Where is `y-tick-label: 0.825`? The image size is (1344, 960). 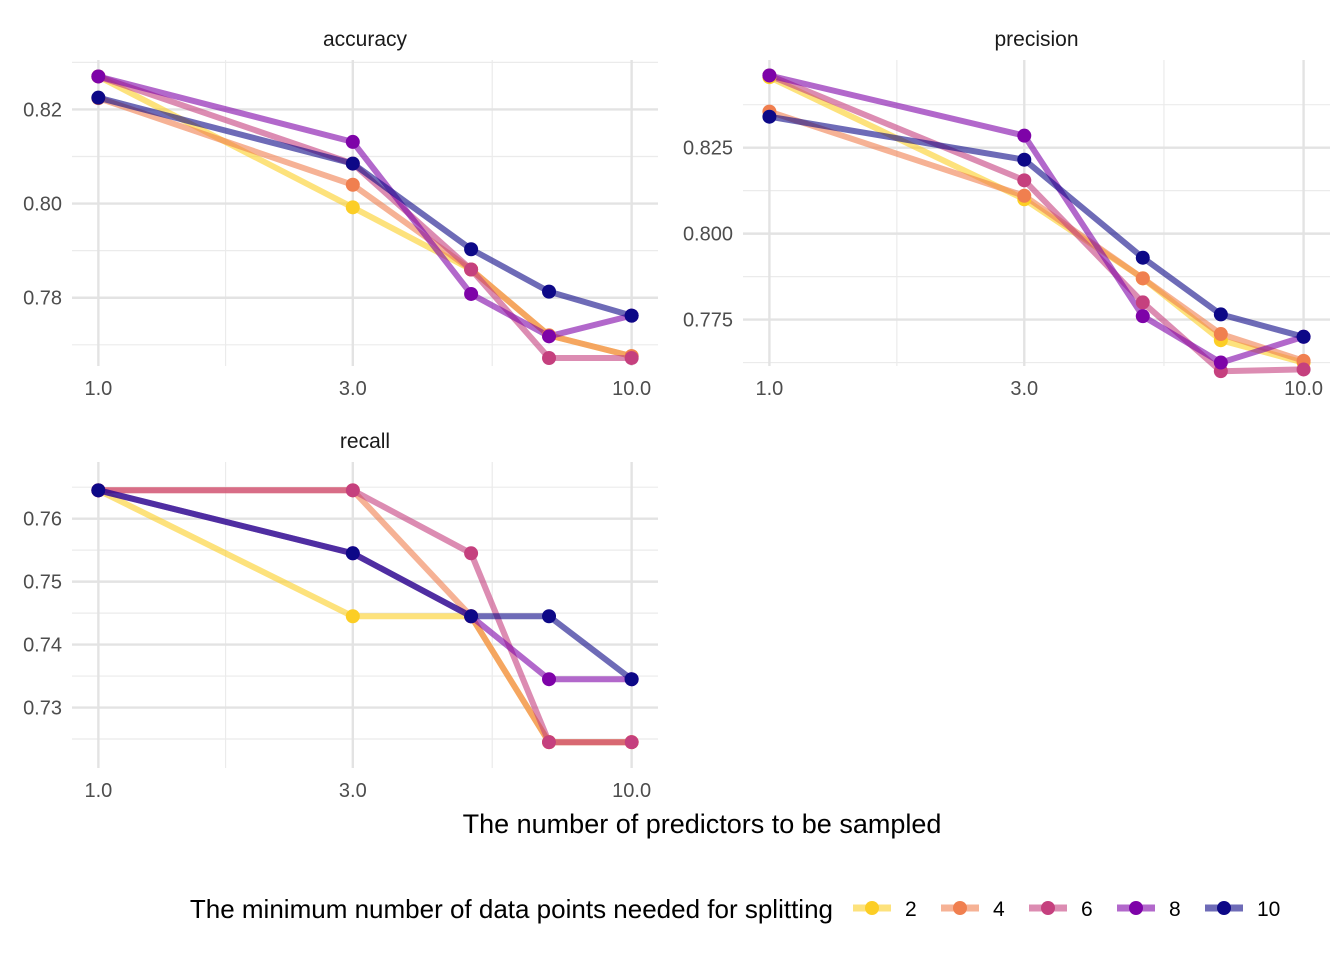
y-tick-label: 0.825 is located at coordinates (708, 149).